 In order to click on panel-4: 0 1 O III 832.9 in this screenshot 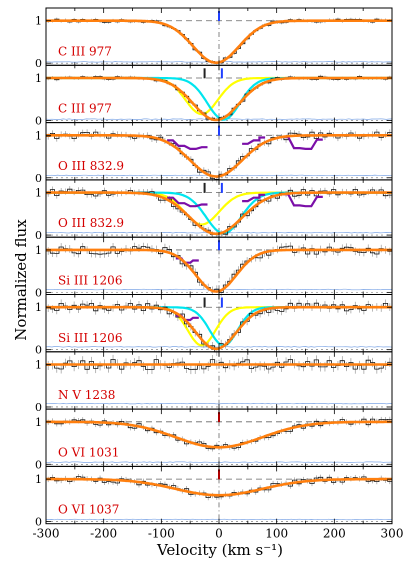, I will do `click(214, 210)`.